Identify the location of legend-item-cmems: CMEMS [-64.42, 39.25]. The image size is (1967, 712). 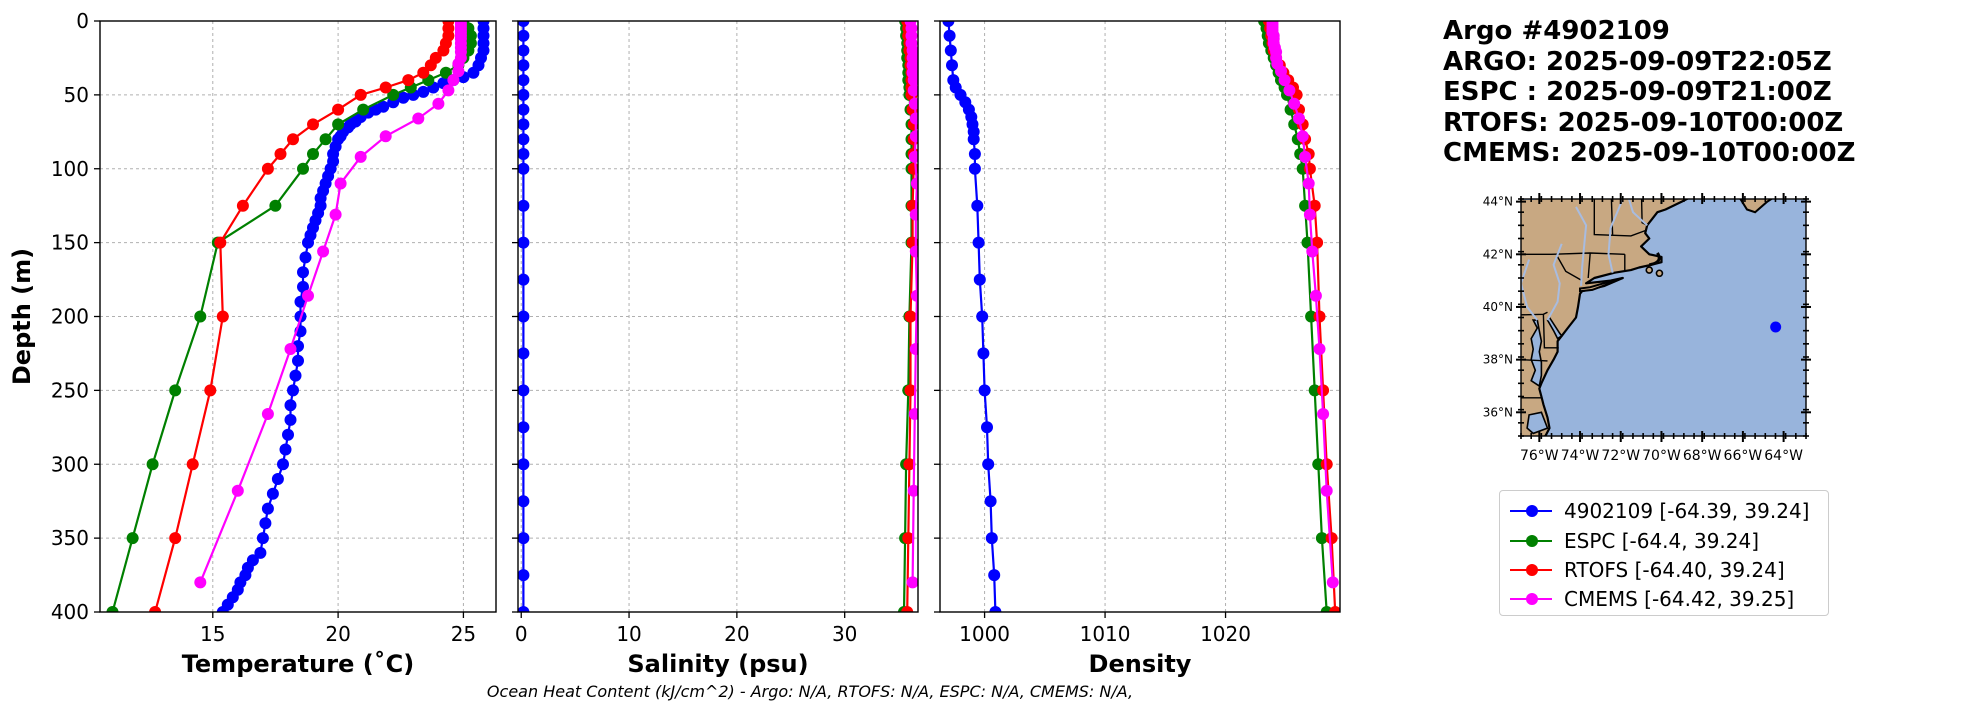
(1651, 599).